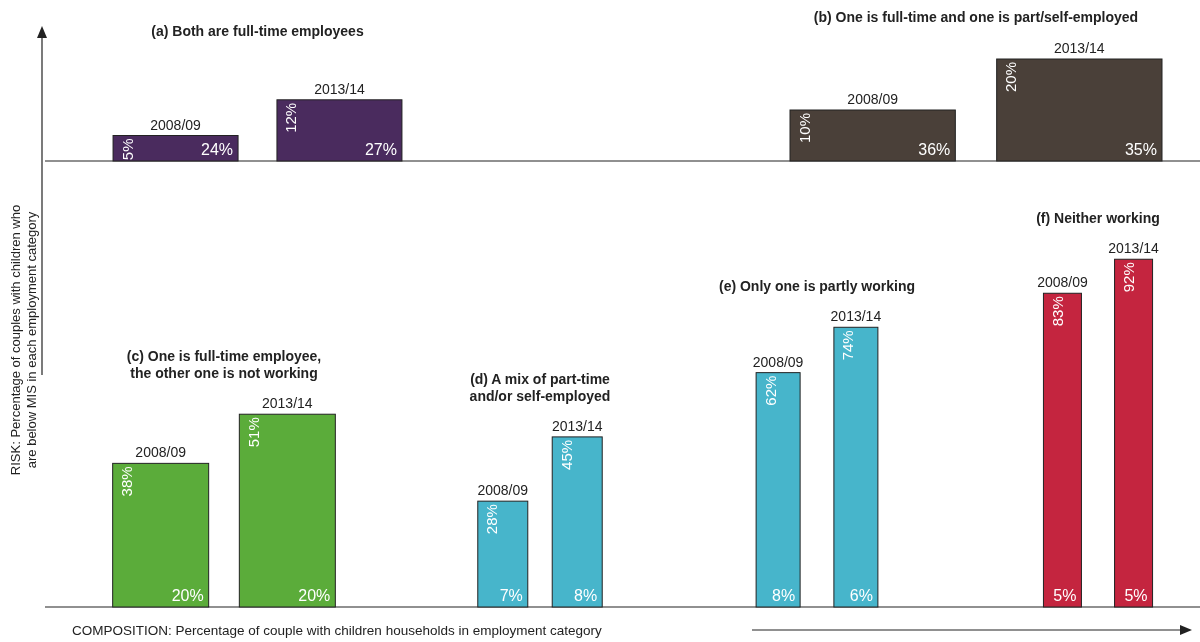  I want to click on data-label: 12%, so click(291, 117).